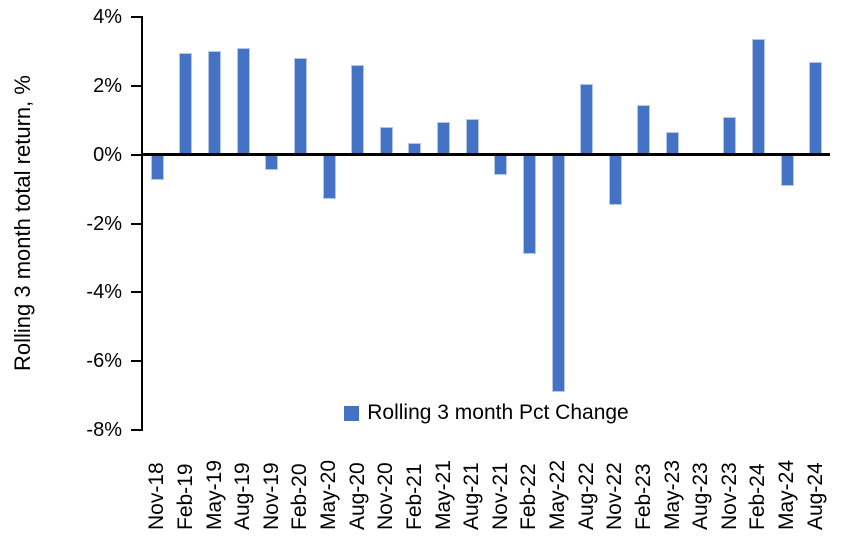 This screenshot has height=539, width=852. What do you see at coordinates (498, 412) in the screenshot?
I see `legend-label: Rolling 3 month Pct Change` at bounding box center [498, 412].